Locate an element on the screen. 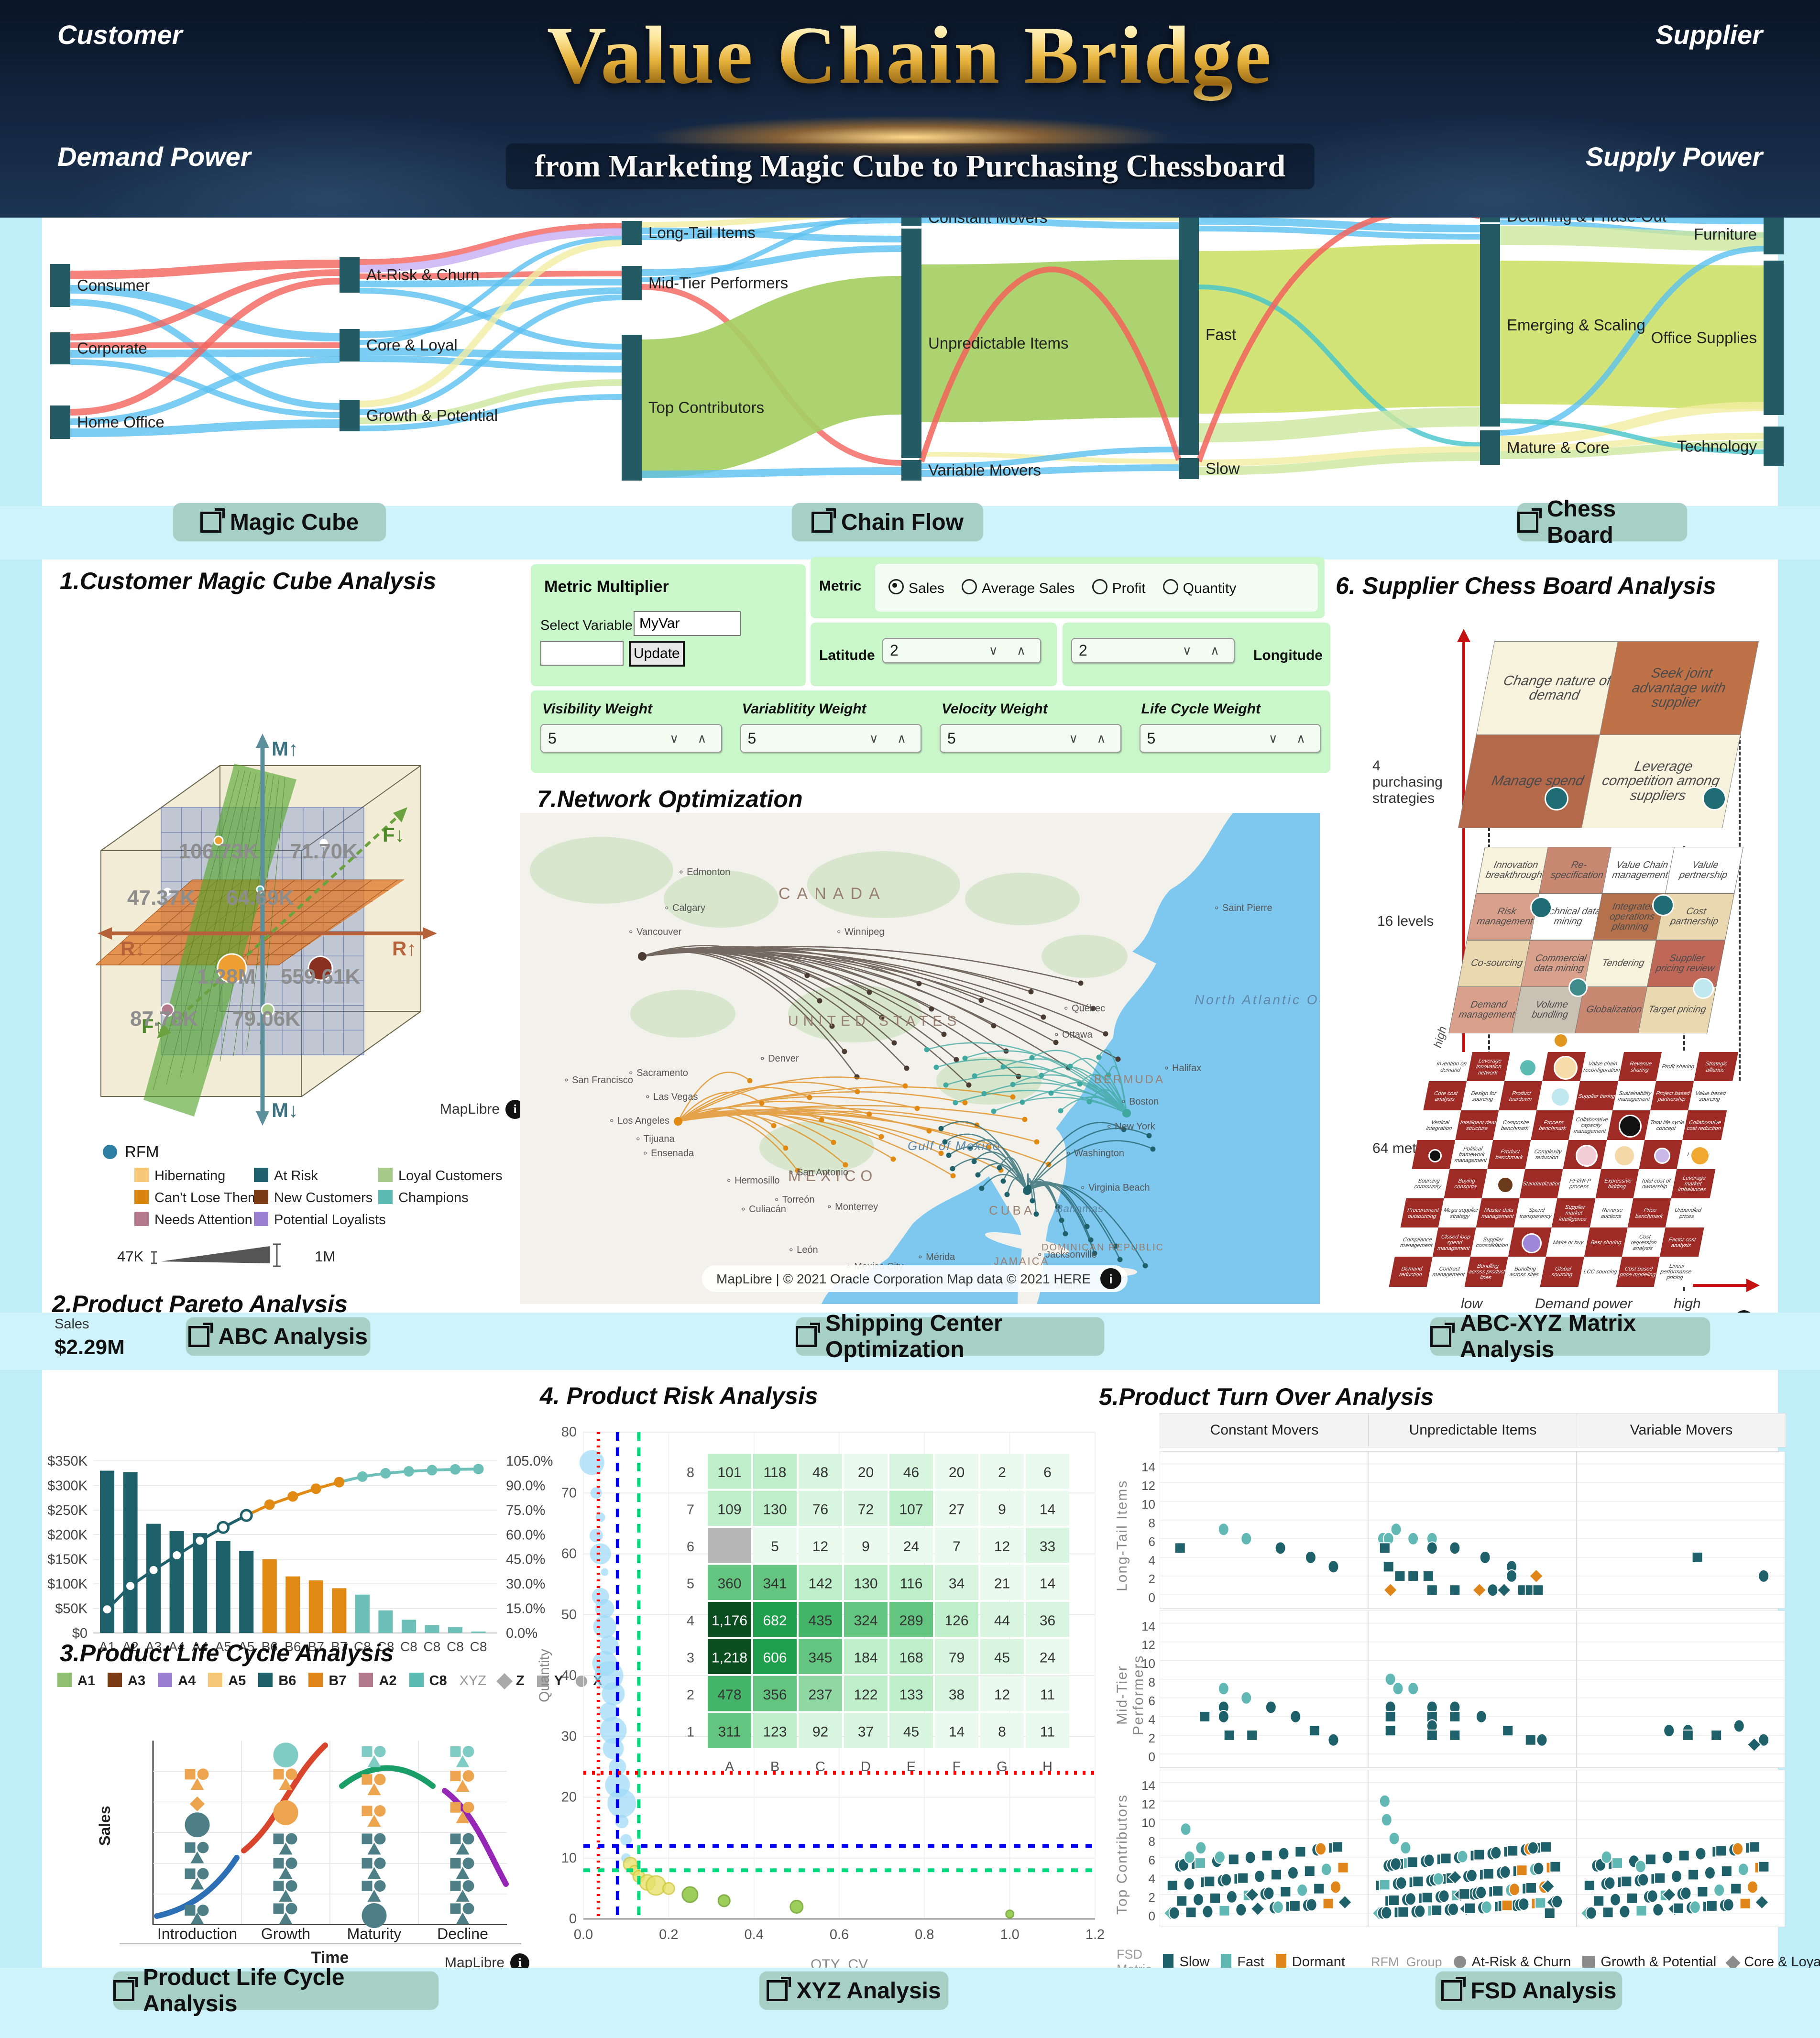  metric-option-sales: Sales is located at coordinates (916, 588).